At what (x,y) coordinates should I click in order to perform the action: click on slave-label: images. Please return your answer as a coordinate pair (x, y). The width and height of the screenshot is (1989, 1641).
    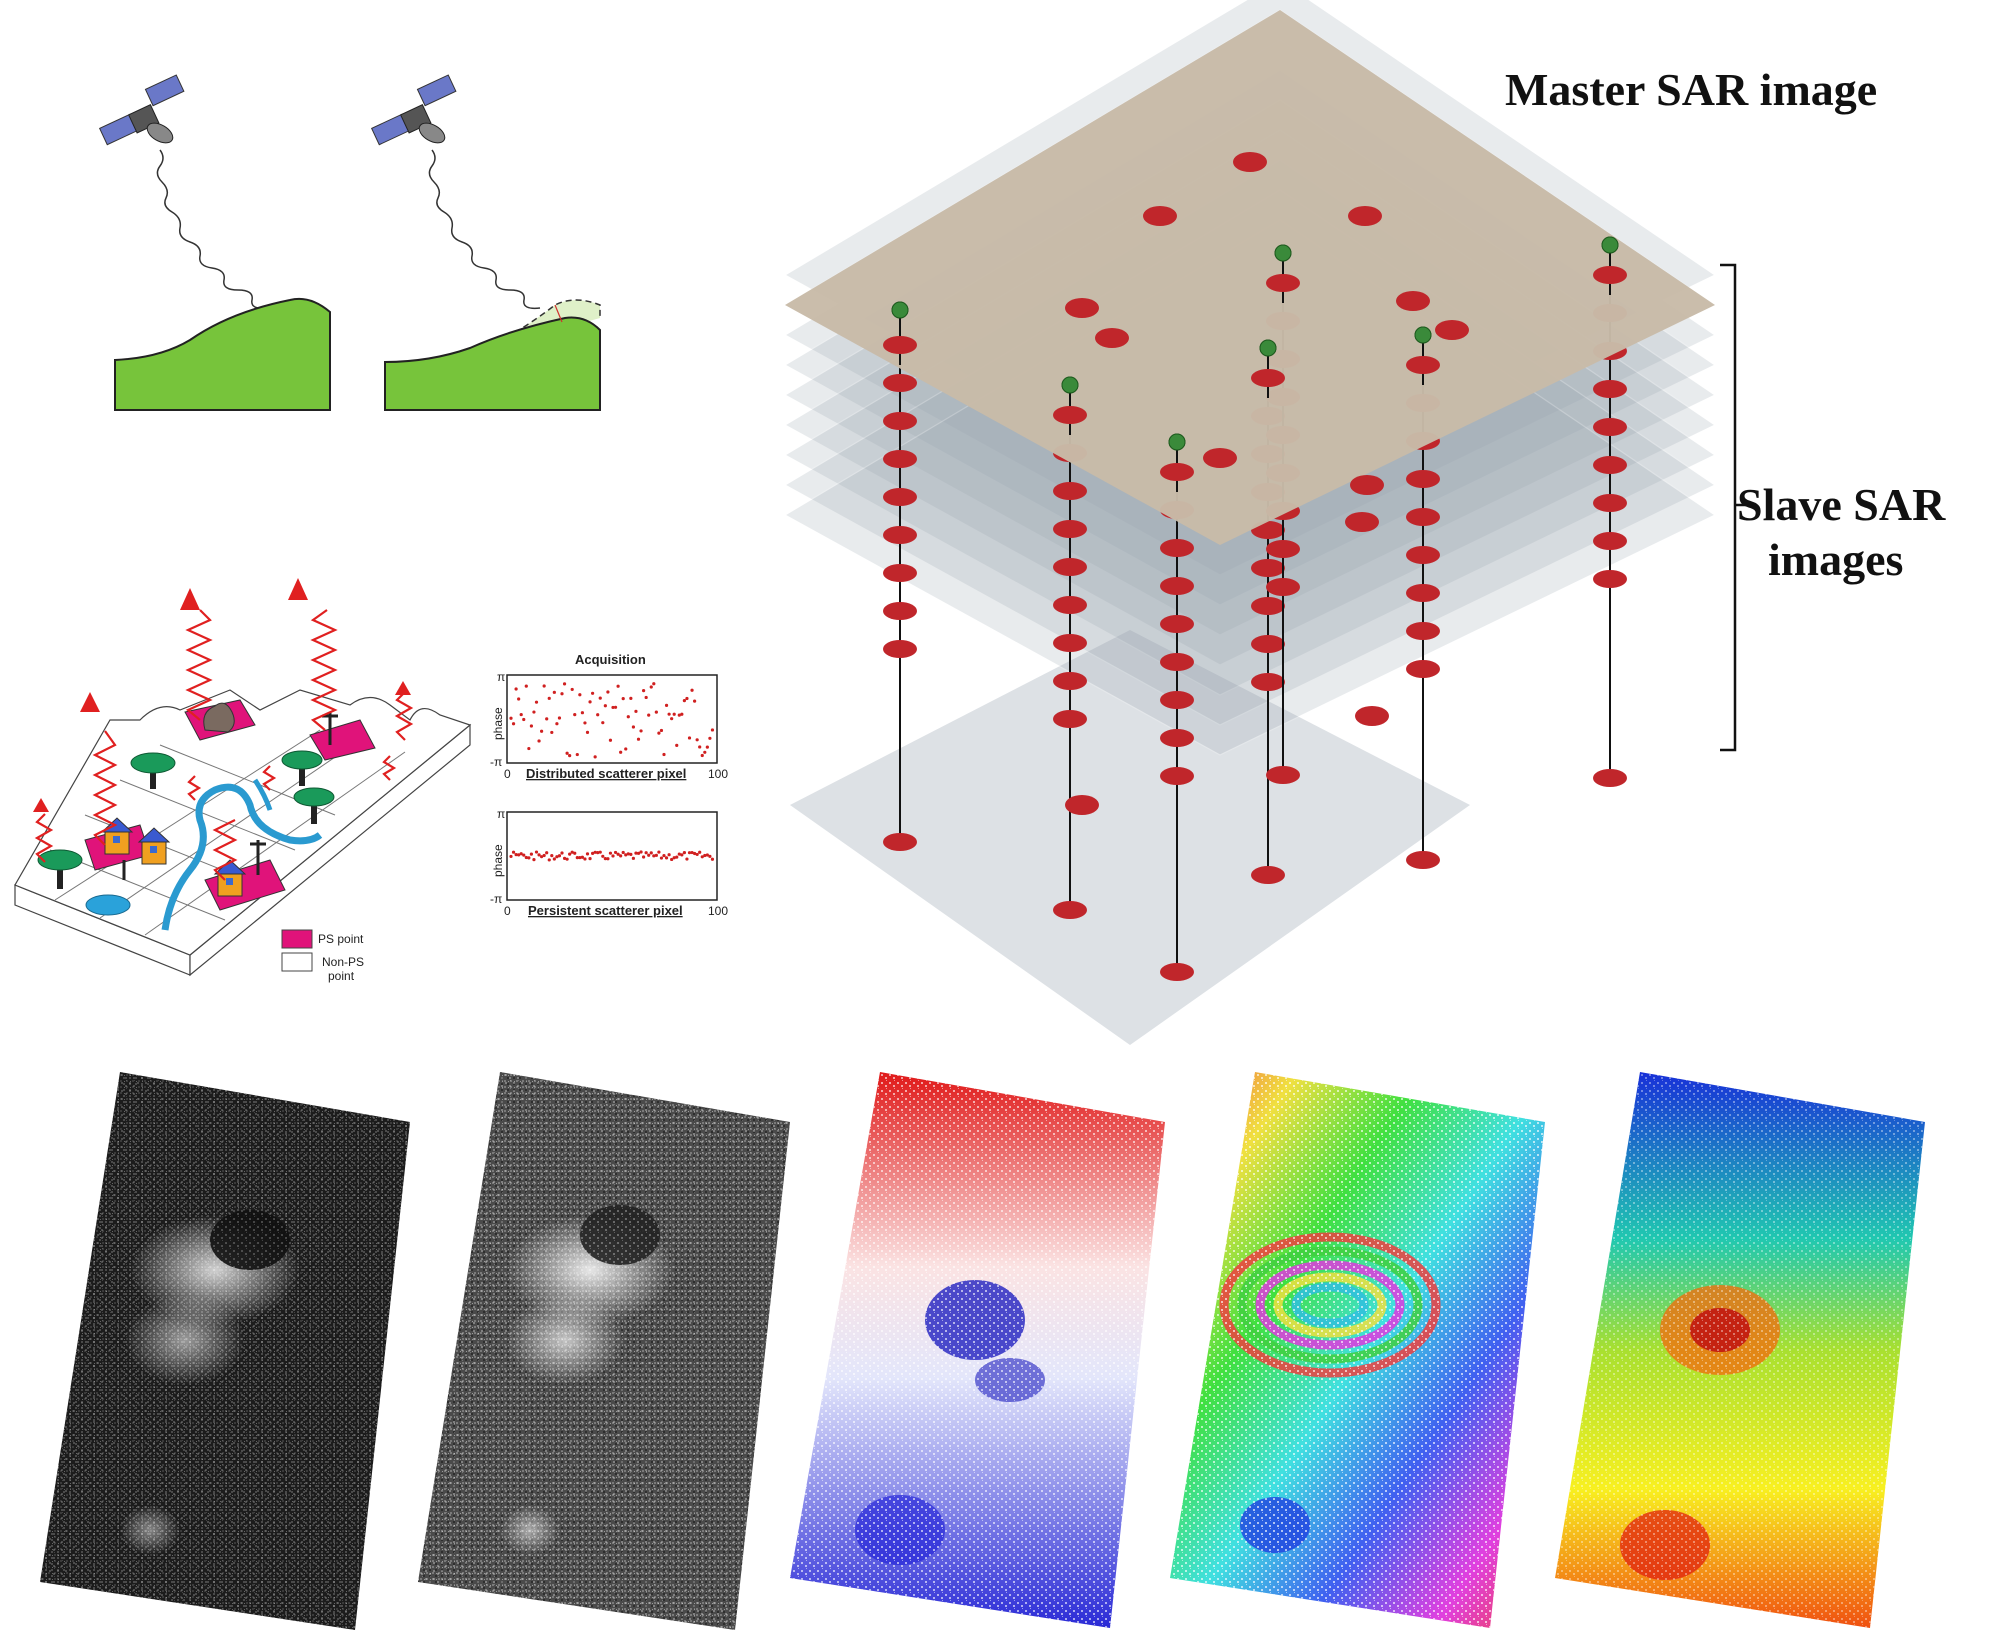
    Looking at the image, I should click on (1835, 559).